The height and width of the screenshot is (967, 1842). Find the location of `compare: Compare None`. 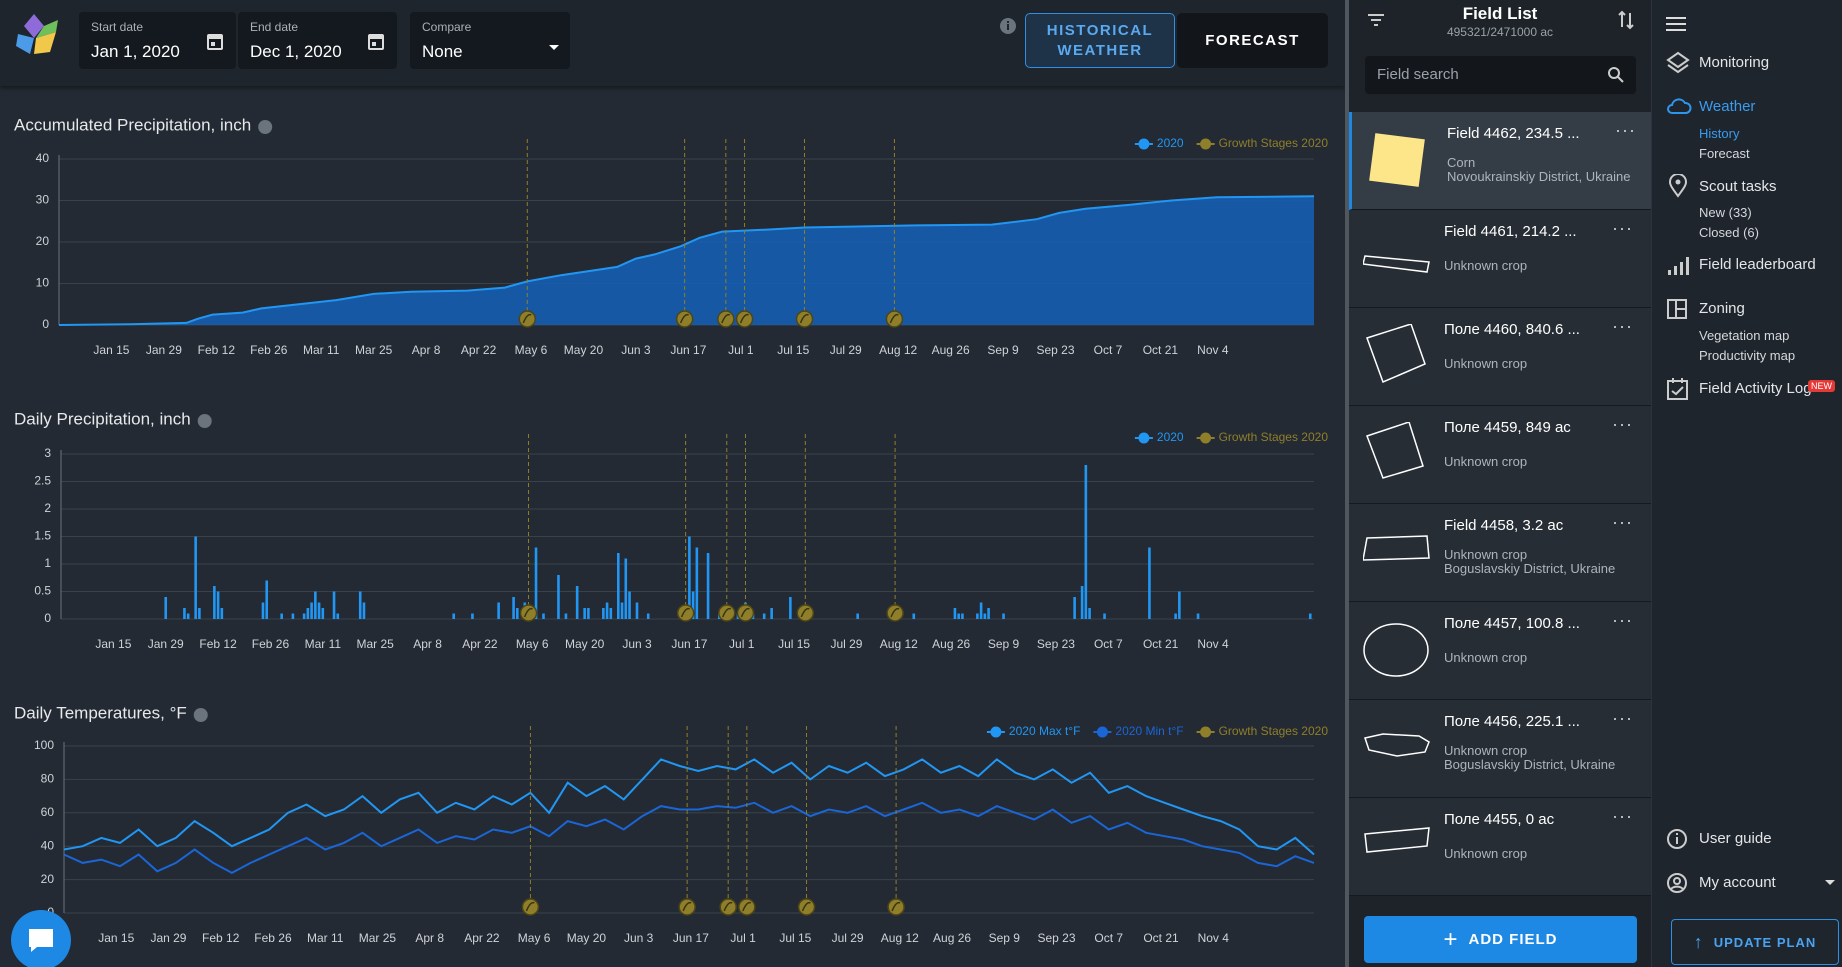

compare: Compare None is located at coordinates (490, 40).